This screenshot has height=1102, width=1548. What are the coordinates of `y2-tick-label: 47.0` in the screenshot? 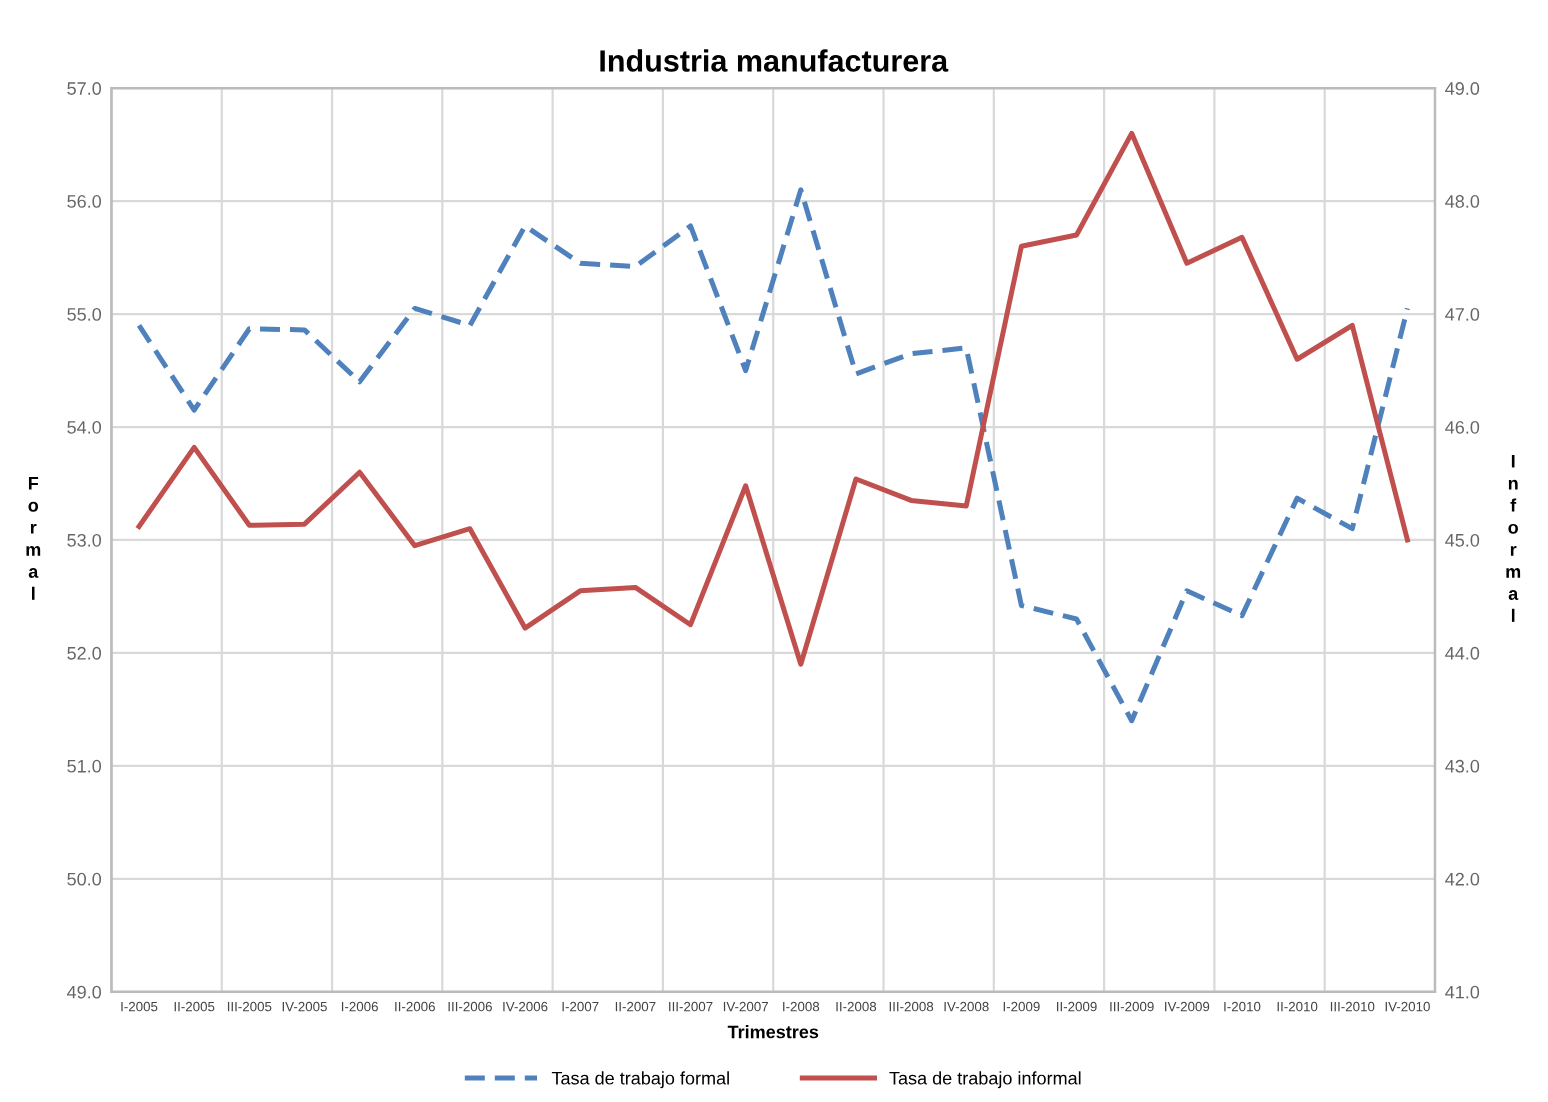 It's located at (1462, 314).